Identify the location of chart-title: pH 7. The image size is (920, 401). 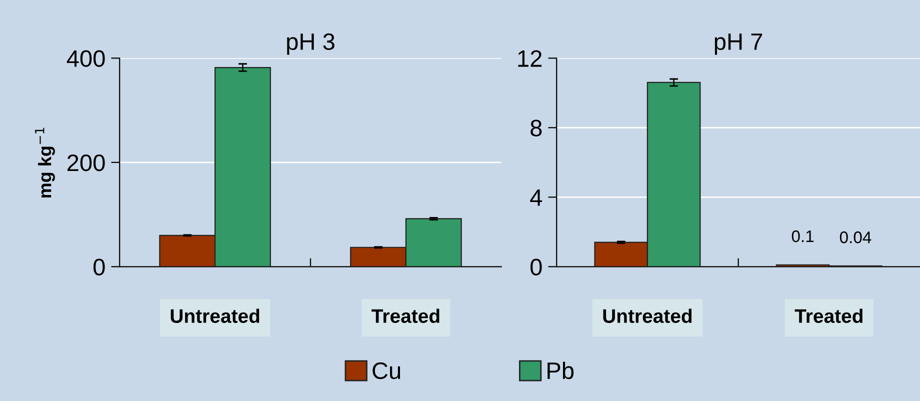
(738, 44).